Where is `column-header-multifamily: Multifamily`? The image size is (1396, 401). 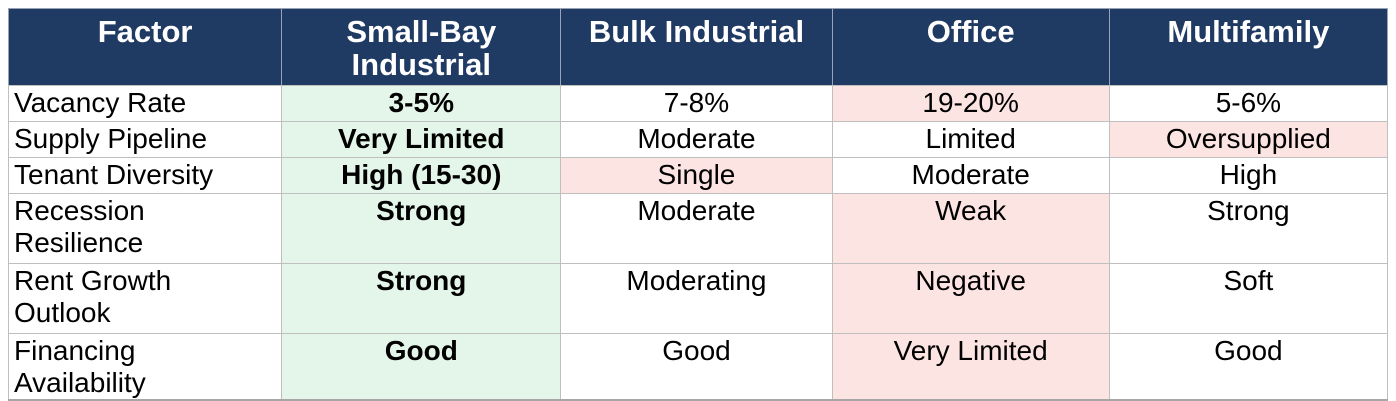 column-header-multifamily: Multifamily is located at coordinates (1248, 47).